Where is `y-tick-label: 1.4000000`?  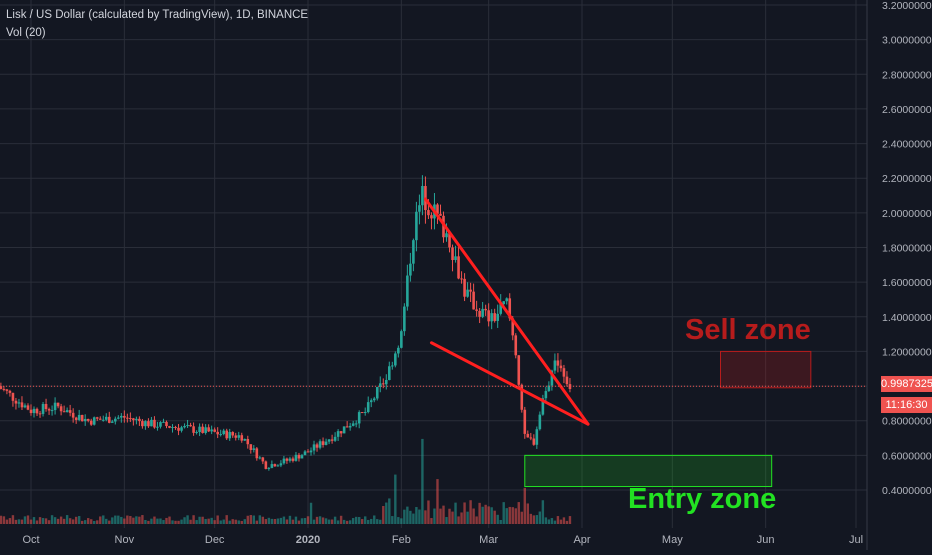 y-tick-label: 1.4000000 is located at coordinates (907, 318).